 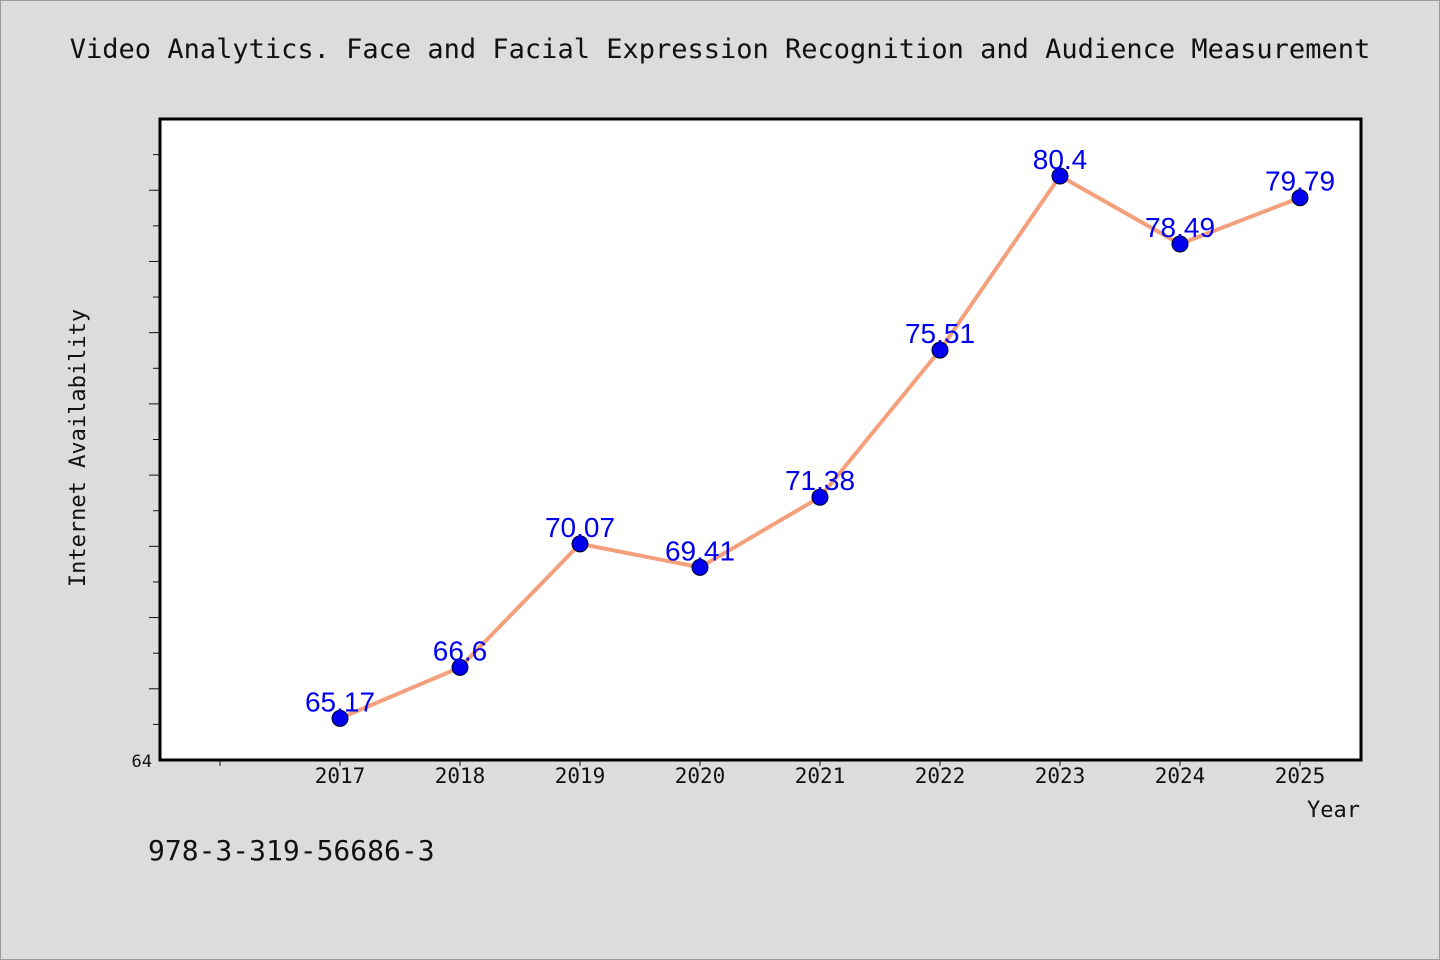 I want to click on footer-isbn: 978-3-319-56686-3, so click(x=291, y=850).